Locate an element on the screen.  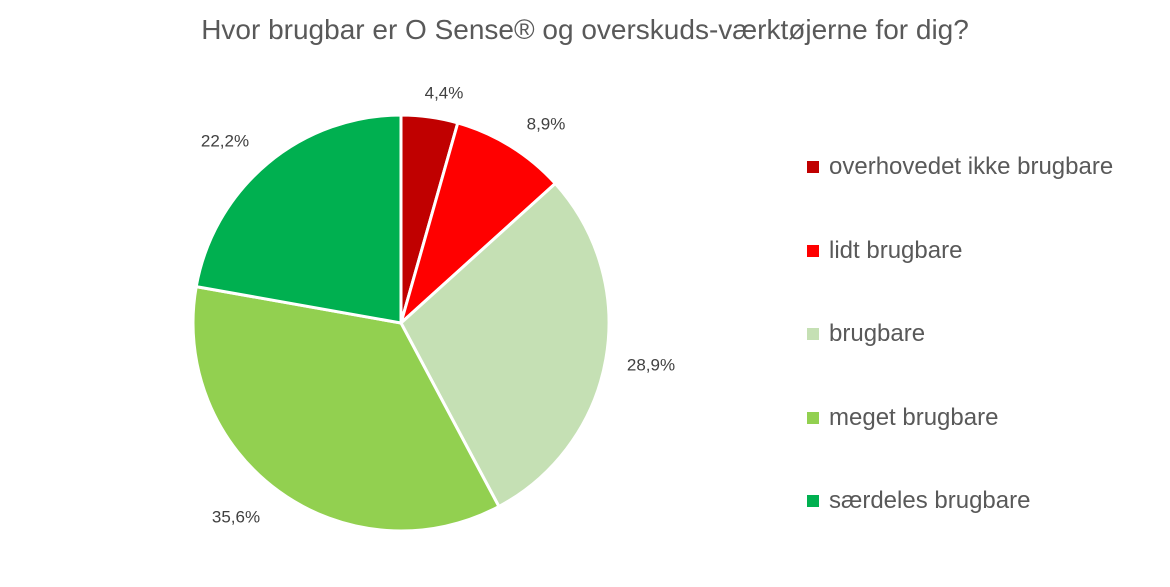
data-label-1: 4,4% is located at coordinates (444, 92).